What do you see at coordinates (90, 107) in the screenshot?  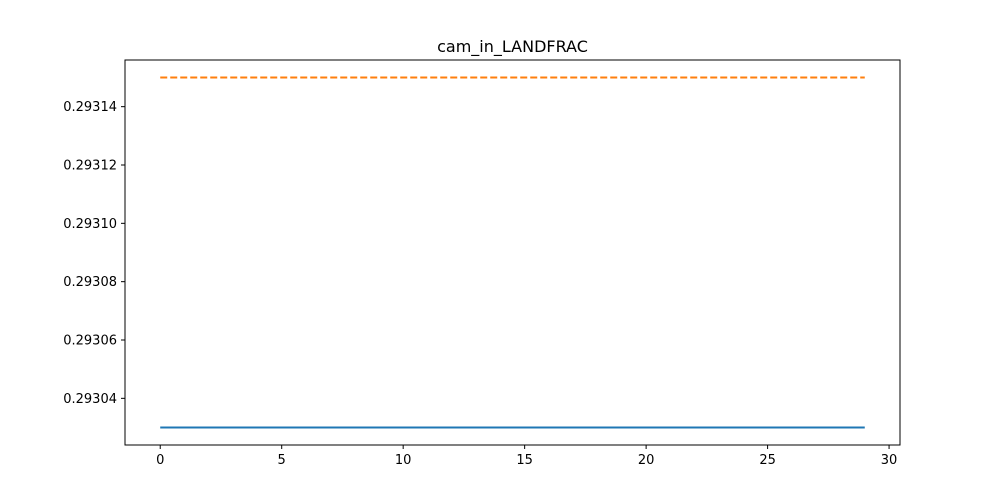 I see `y-tick-label: 0.29314` at bounding box center [90, 107].